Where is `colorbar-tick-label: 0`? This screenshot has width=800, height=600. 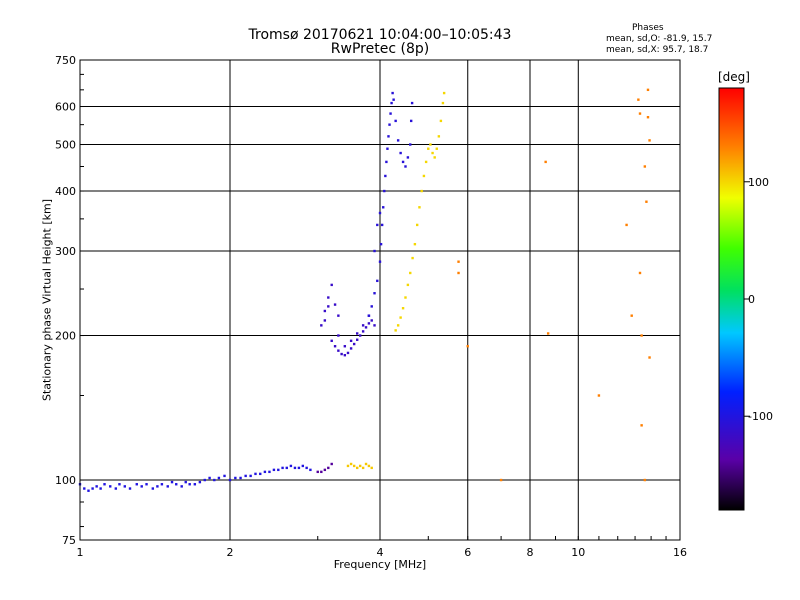
colorbar-tick-label: 0 is located at coordinates (751, 299).